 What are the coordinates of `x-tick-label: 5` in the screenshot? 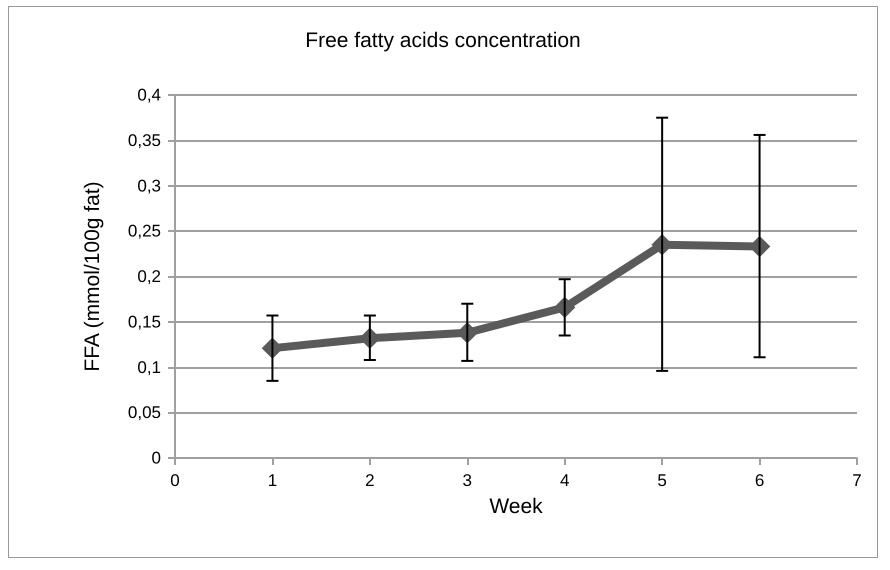 It's located at (662, 480).